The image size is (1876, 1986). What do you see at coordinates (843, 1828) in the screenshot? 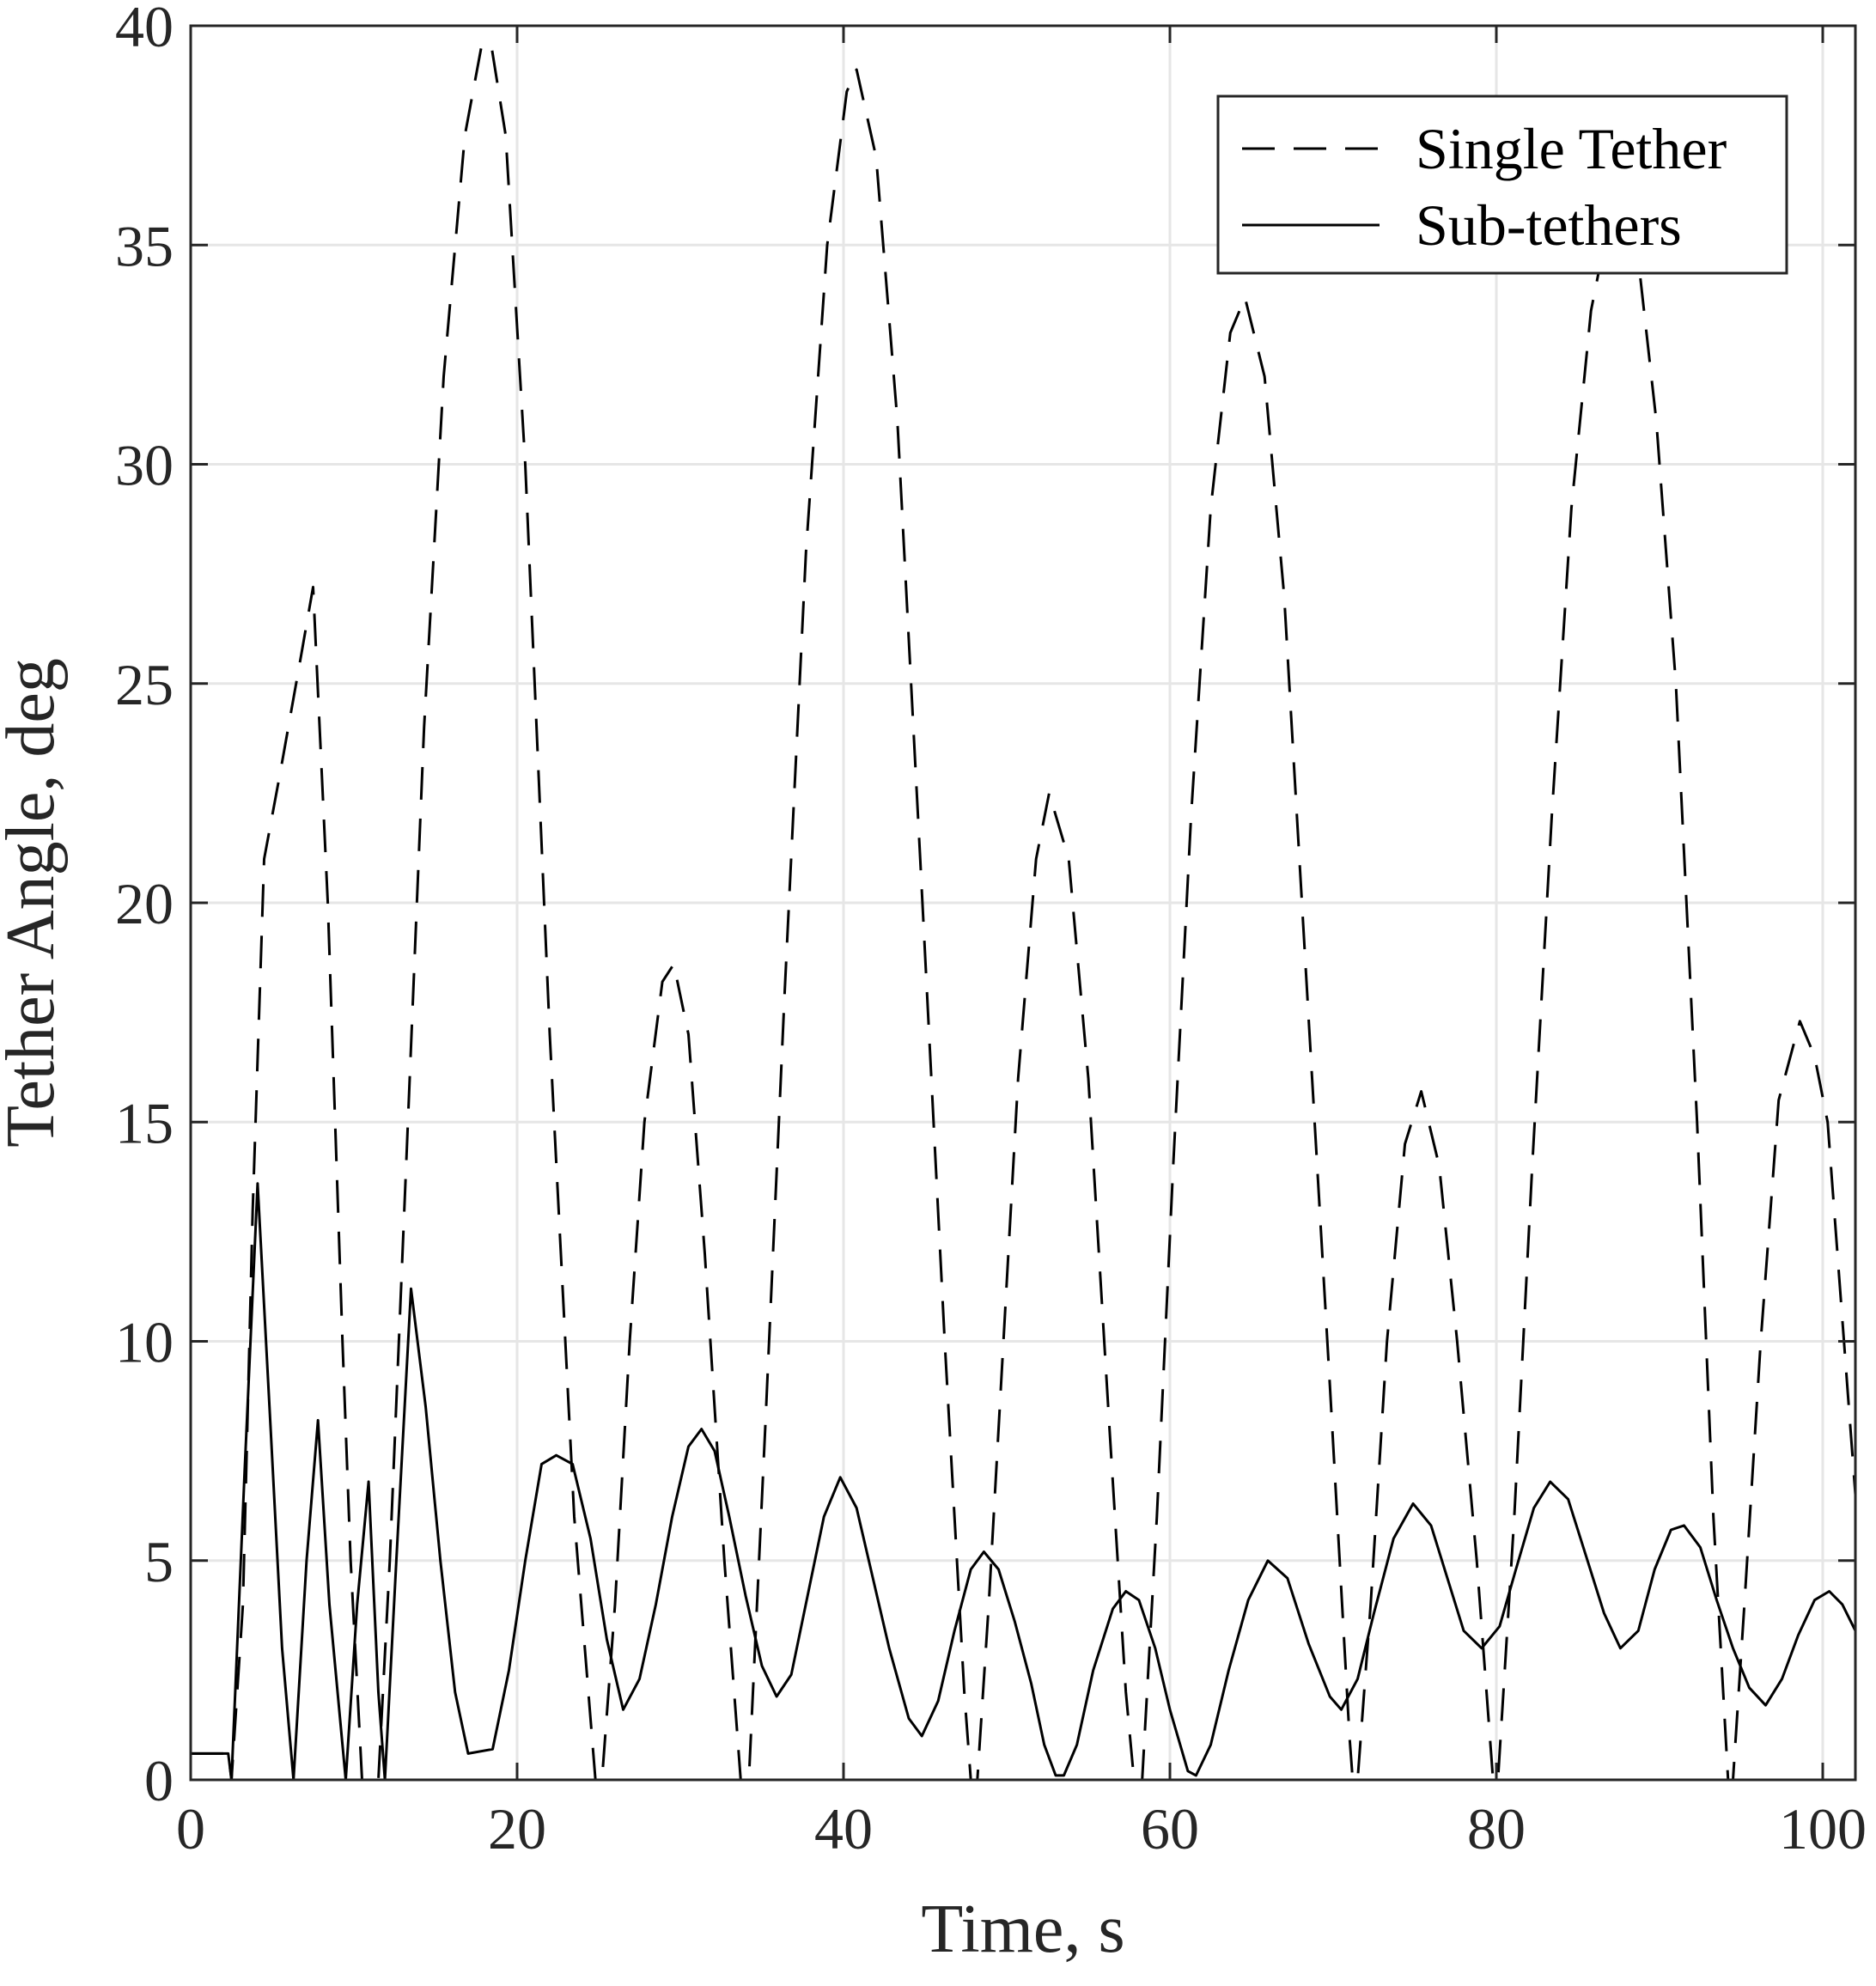
I see `x-tick-label: 40` at bounding box center [843, 1828].